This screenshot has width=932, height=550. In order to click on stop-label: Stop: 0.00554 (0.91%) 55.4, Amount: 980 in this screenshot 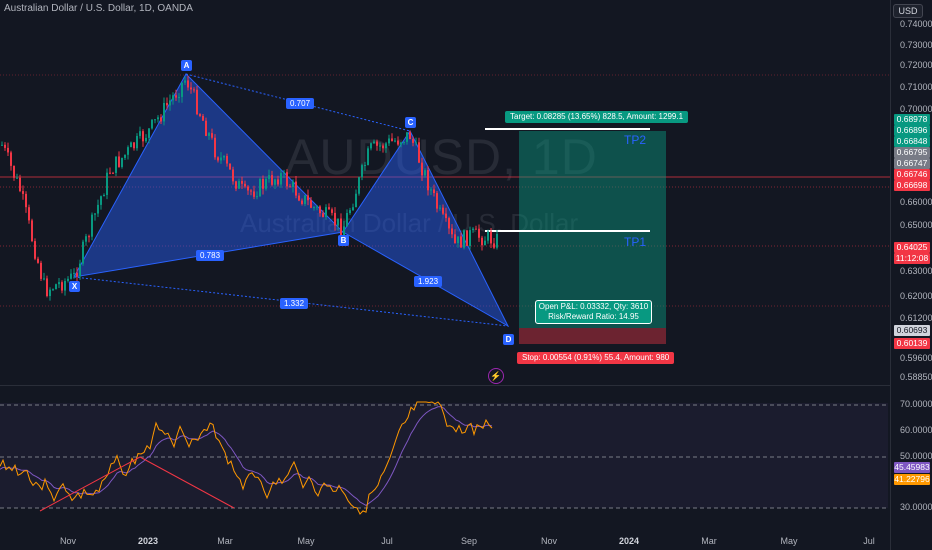, I will do `click(596, 358)`.